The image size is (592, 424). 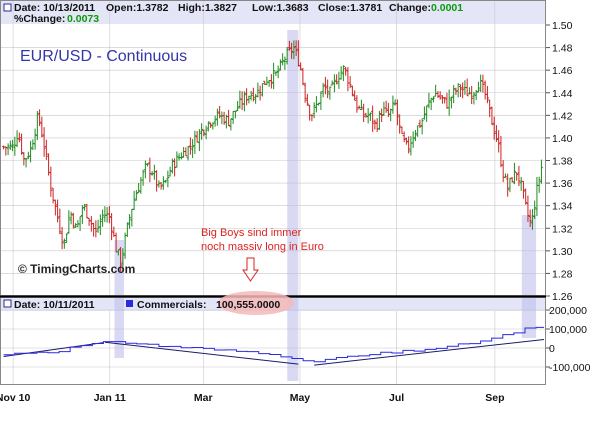 What do you see at coordinates (129, 303) in the screenshot?
I see `blue-square-icon` at bounding box center [129, 303].